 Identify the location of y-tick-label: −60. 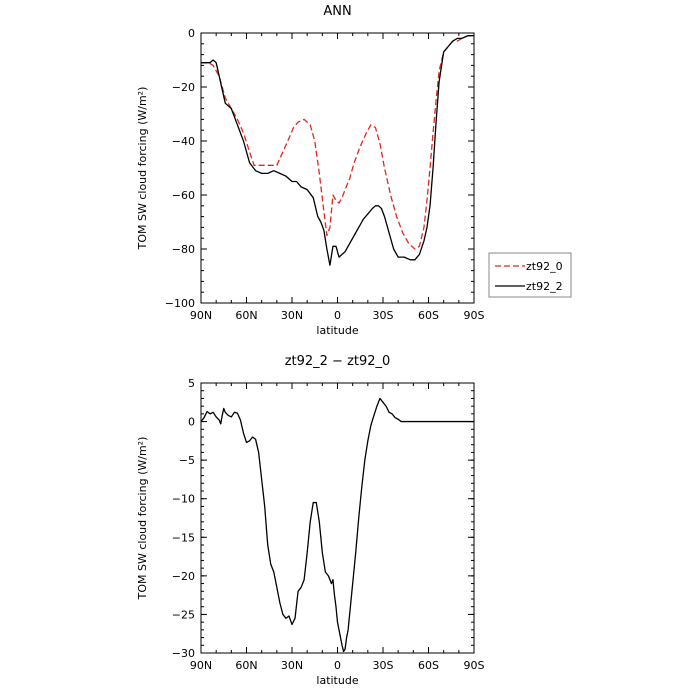
(183, 195).